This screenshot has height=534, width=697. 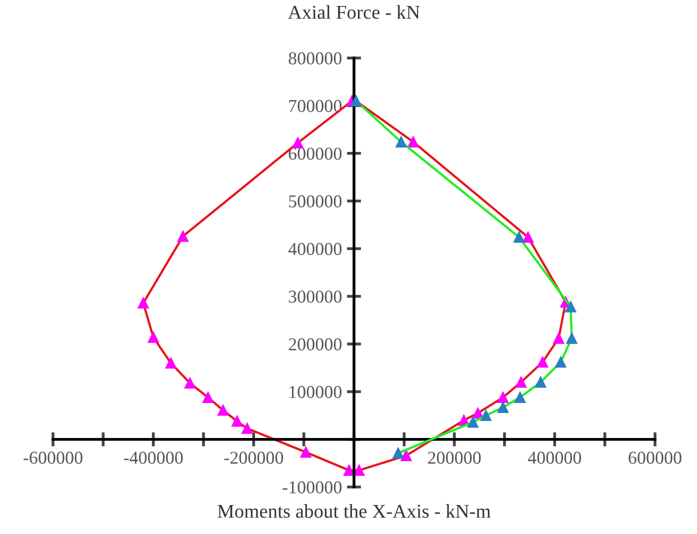 What do you see at coordinates (153, 458) in the screenshot?
I see `x-tick-label: -400000` at bounding box center [153, 458].